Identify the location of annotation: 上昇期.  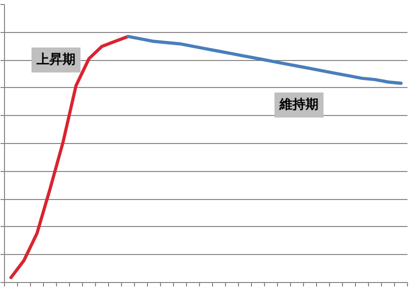
(56, 60).